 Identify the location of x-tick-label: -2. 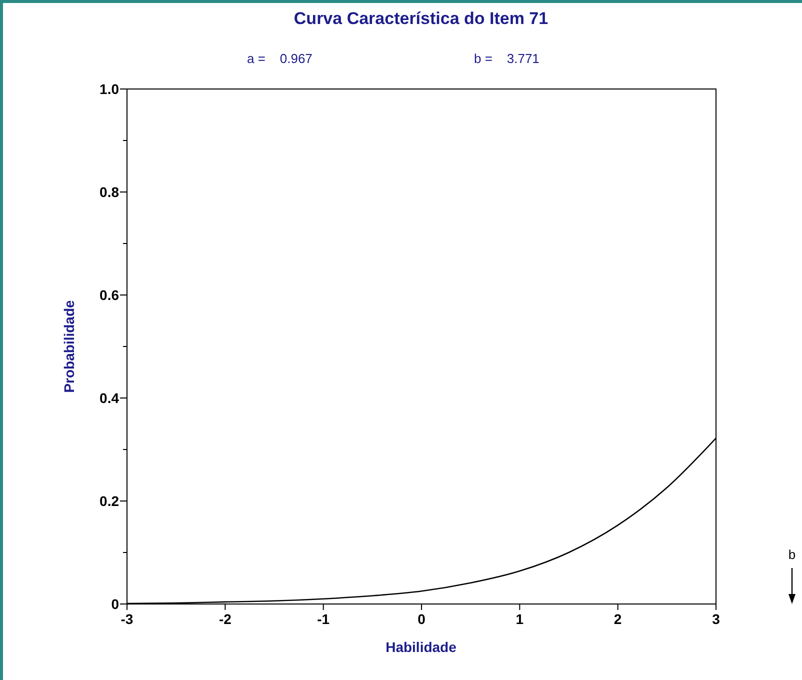
(225, 619).